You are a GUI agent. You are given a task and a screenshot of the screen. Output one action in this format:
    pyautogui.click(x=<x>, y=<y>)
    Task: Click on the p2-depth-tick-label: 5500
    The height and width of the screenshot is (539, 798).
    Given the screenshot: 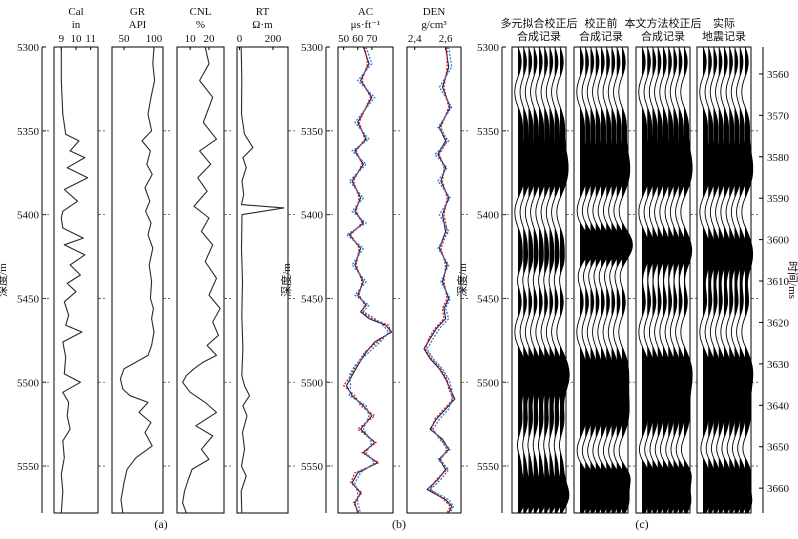 What is the action you would take?
    pyautogui.click(x=488, y=383)
    